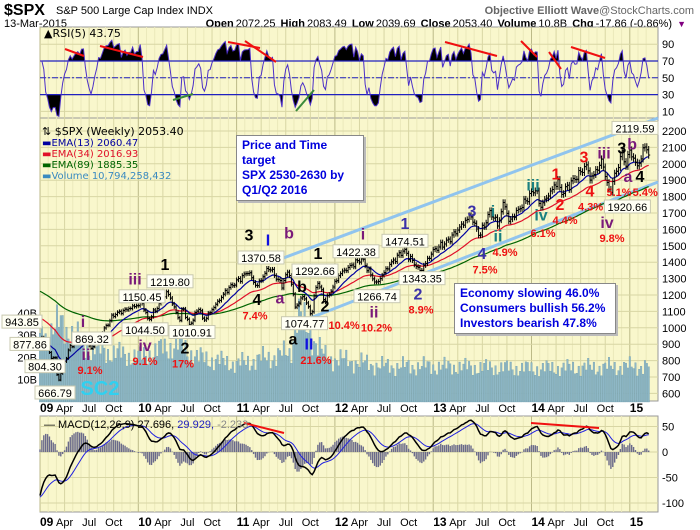  What do you see at coordinates (377, 296) in the screenshot?
I see `price-label: 1266.74` at bounding box center [377, 296].